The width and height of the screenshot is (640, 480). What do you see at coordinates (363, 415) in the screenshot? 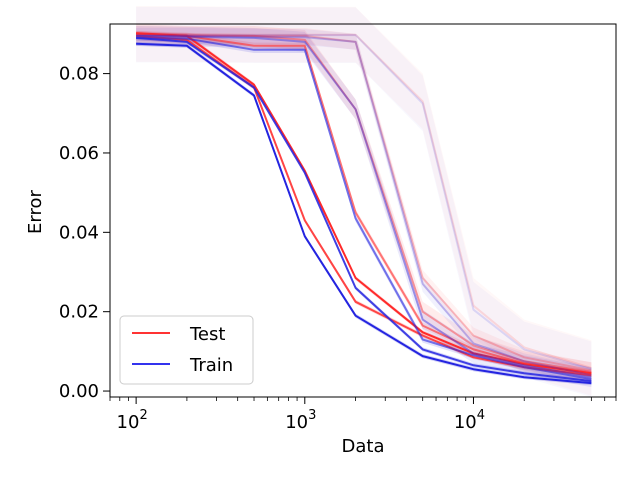
I see `x-axis-ticks: 10² 10³ 10⁴` at bounding box center [363, 415].